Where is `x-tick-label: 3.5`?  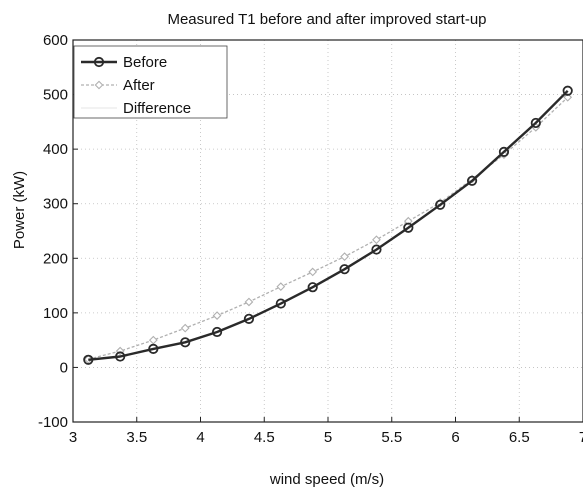 x-tick-label: 3.5 is located at coordinates (136, 437).